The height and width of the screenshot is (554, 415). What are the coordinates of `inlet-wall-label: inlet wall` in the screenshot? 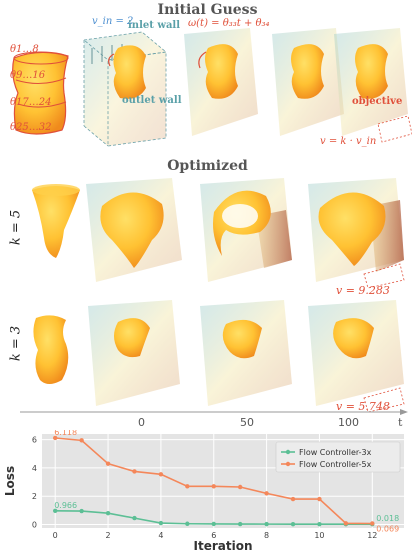 It's located at (154, 25).